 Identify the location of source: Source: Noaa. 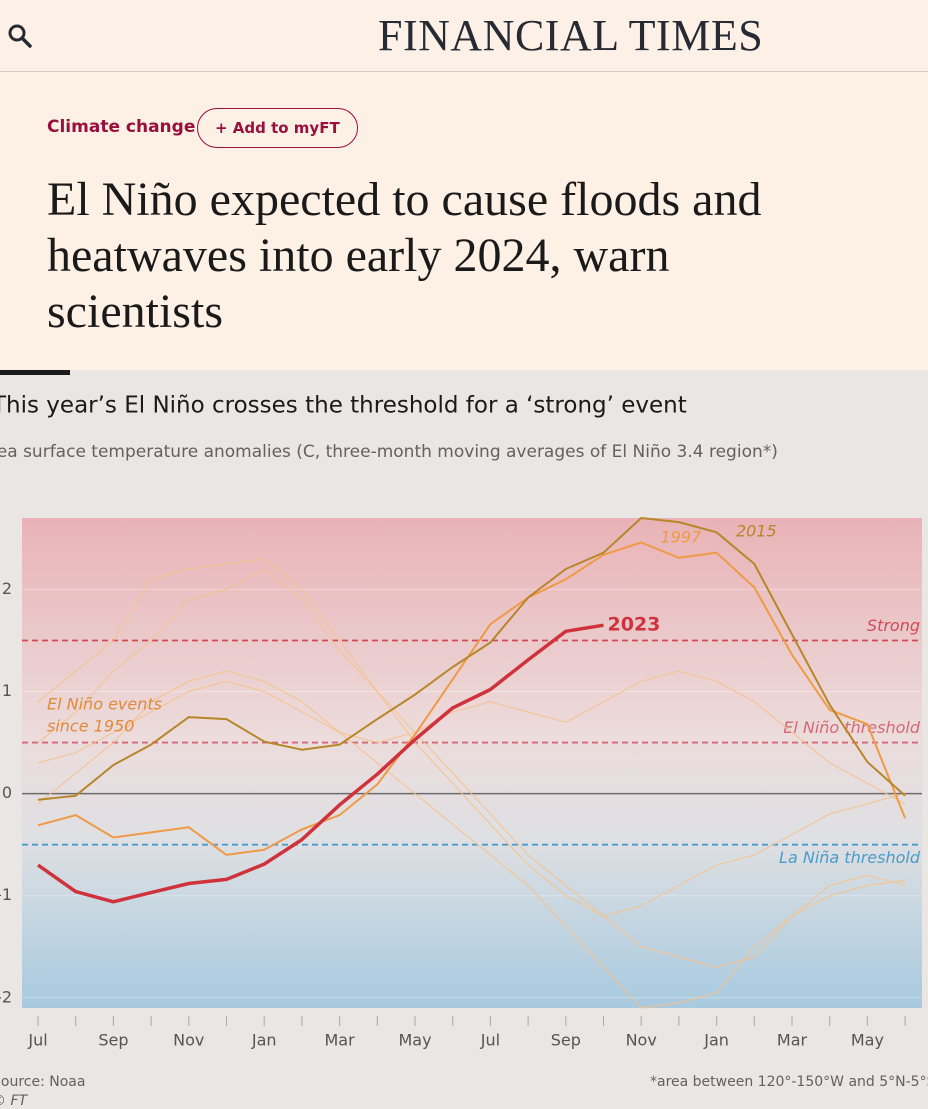
(42, 1082).